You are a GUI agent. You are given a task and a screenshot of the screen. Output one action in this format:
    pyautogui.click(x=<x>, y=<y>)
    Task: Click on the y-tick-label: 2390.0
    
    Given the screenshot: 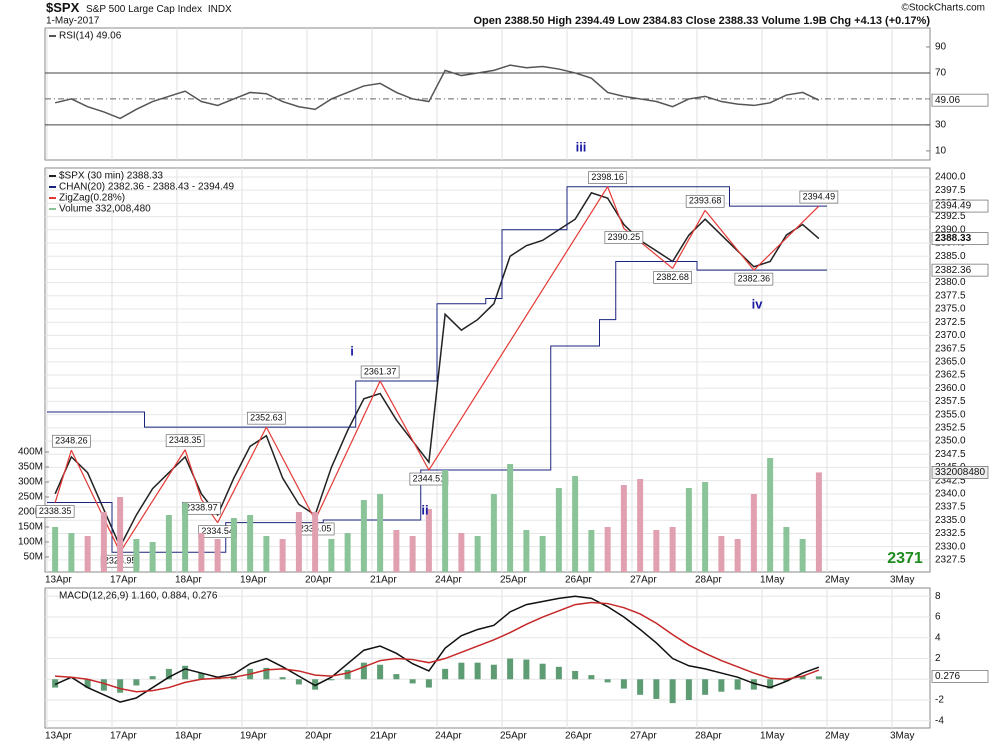 What is the action you would take?
    pyautogui.click(x=950, y=229)
    